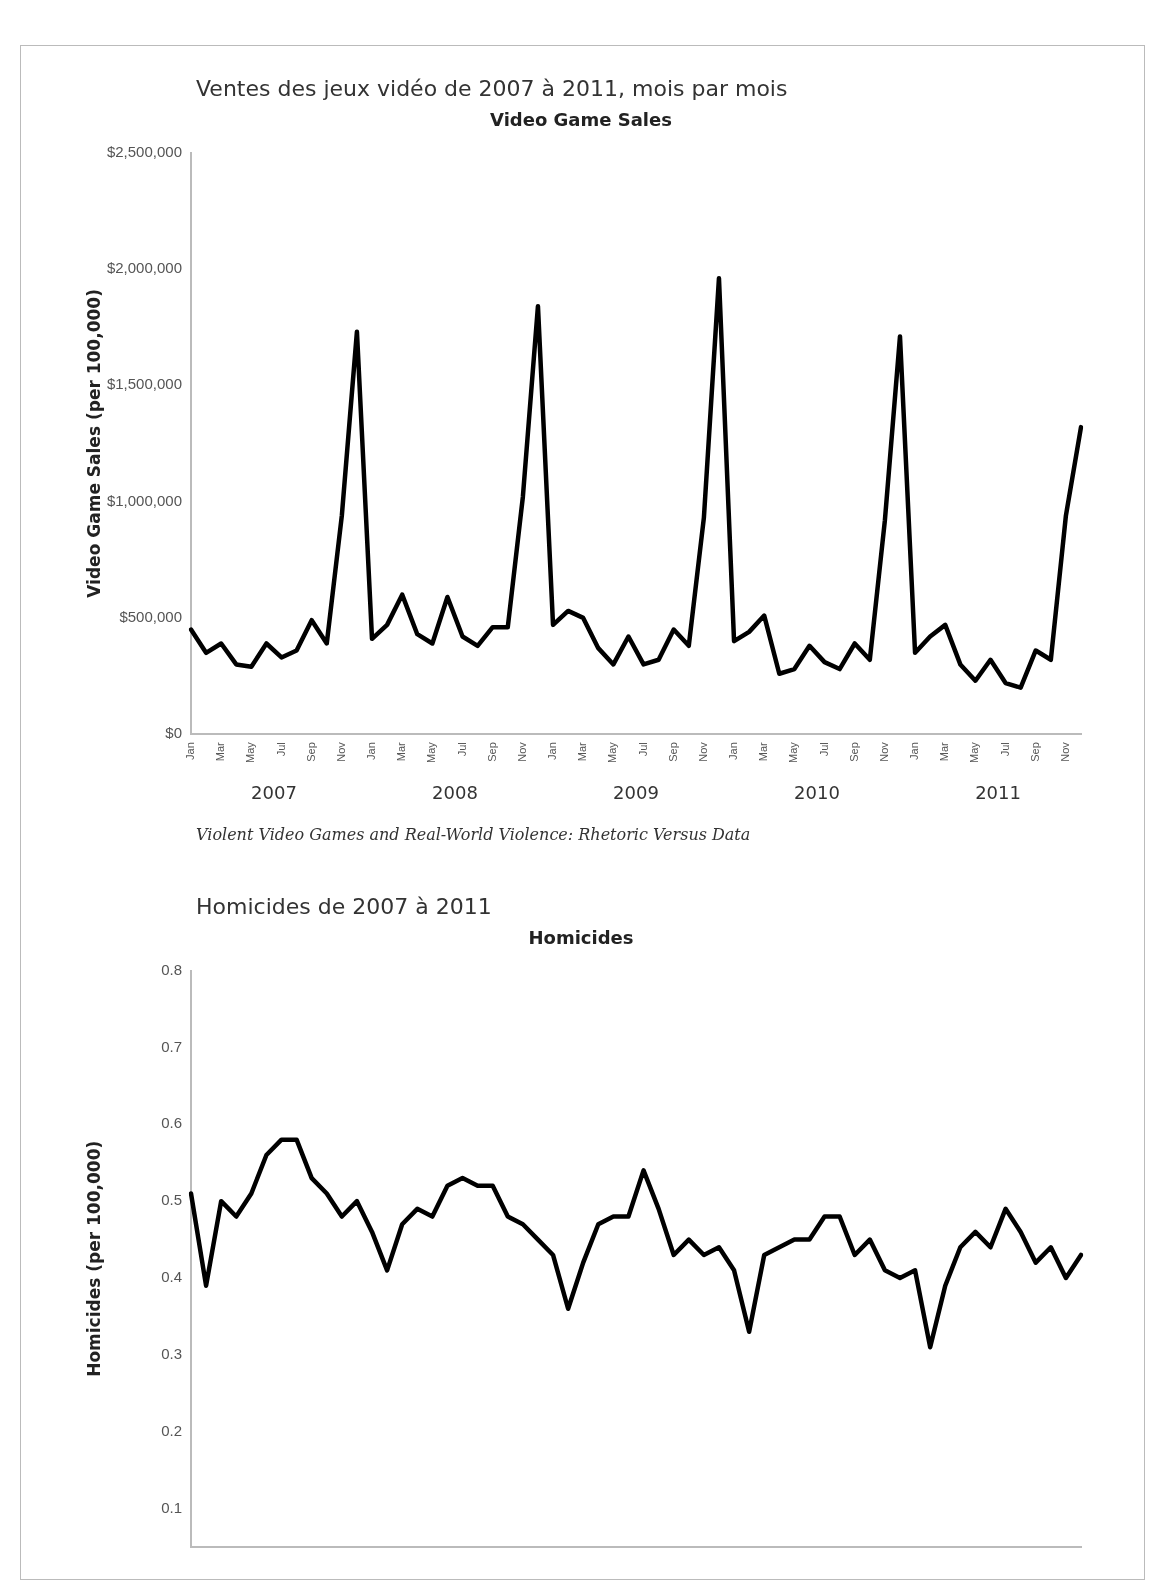 Image resolution: width=1165 pixels, height=1596 pixels. What do you see at coordinates (581, 938) in the screenshot?
I see `chart-subtitle: Homicides` at bounding box center [581, 938].